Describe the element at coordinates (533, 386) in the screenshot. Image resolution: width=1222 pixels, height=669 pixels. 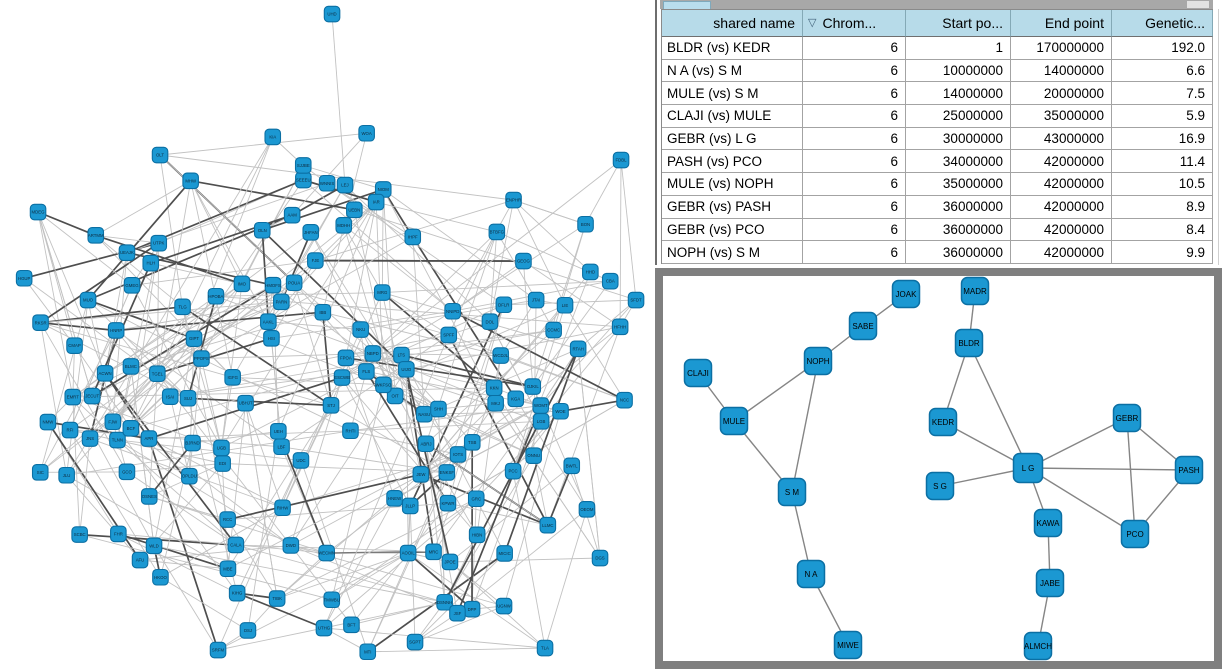
I see `network-node: OJKIL` at that location.